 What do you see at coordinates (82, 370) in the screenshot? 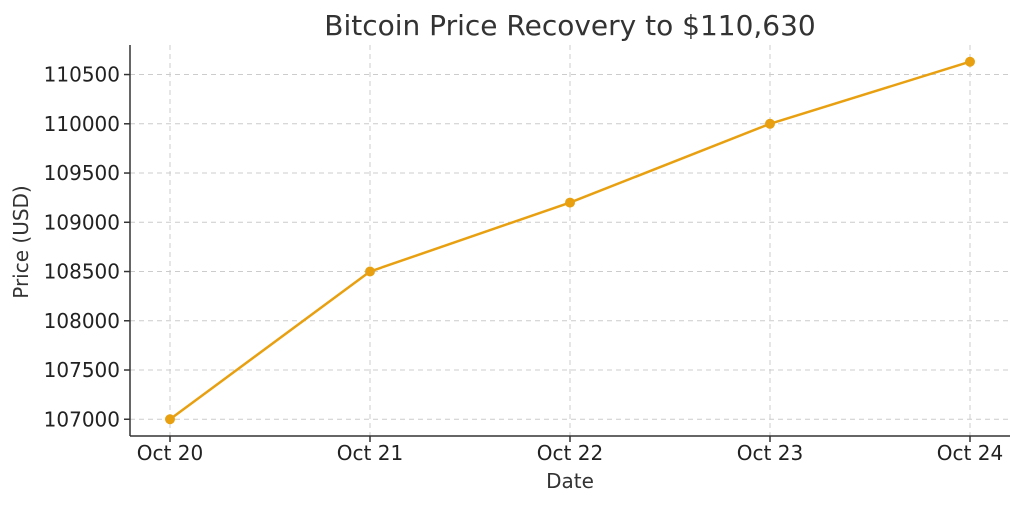
I see `y-tick-label: 107500` at bounding box center [82, 370].